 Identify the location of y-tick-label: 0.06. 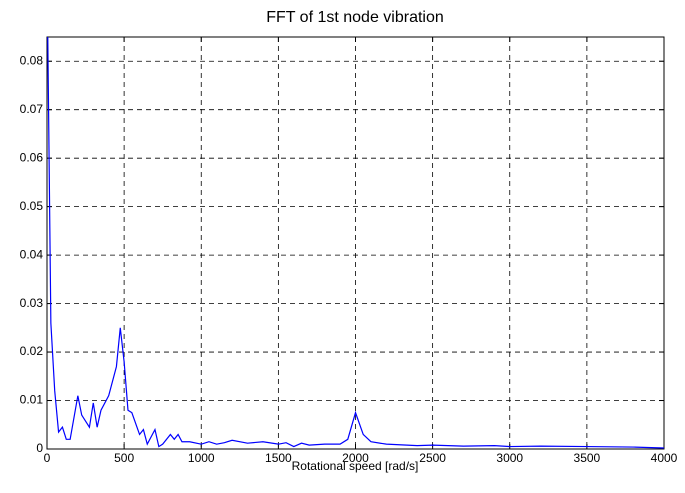
(32, 157).